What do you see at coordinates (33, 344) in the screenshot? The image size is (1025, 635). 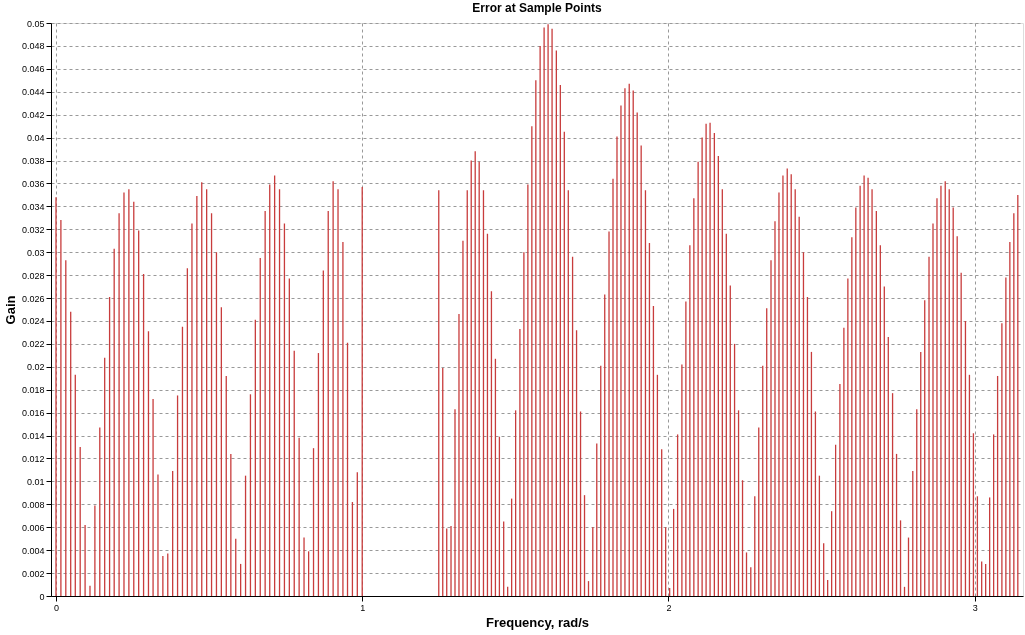 I see `y-tick-label: 0.022` at bounding box center [33, 344].